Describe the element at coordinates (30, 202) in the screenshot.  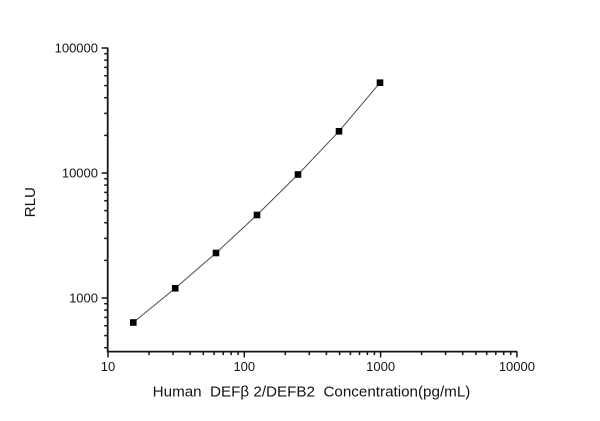
I see `svg-text: RLU` at that location.